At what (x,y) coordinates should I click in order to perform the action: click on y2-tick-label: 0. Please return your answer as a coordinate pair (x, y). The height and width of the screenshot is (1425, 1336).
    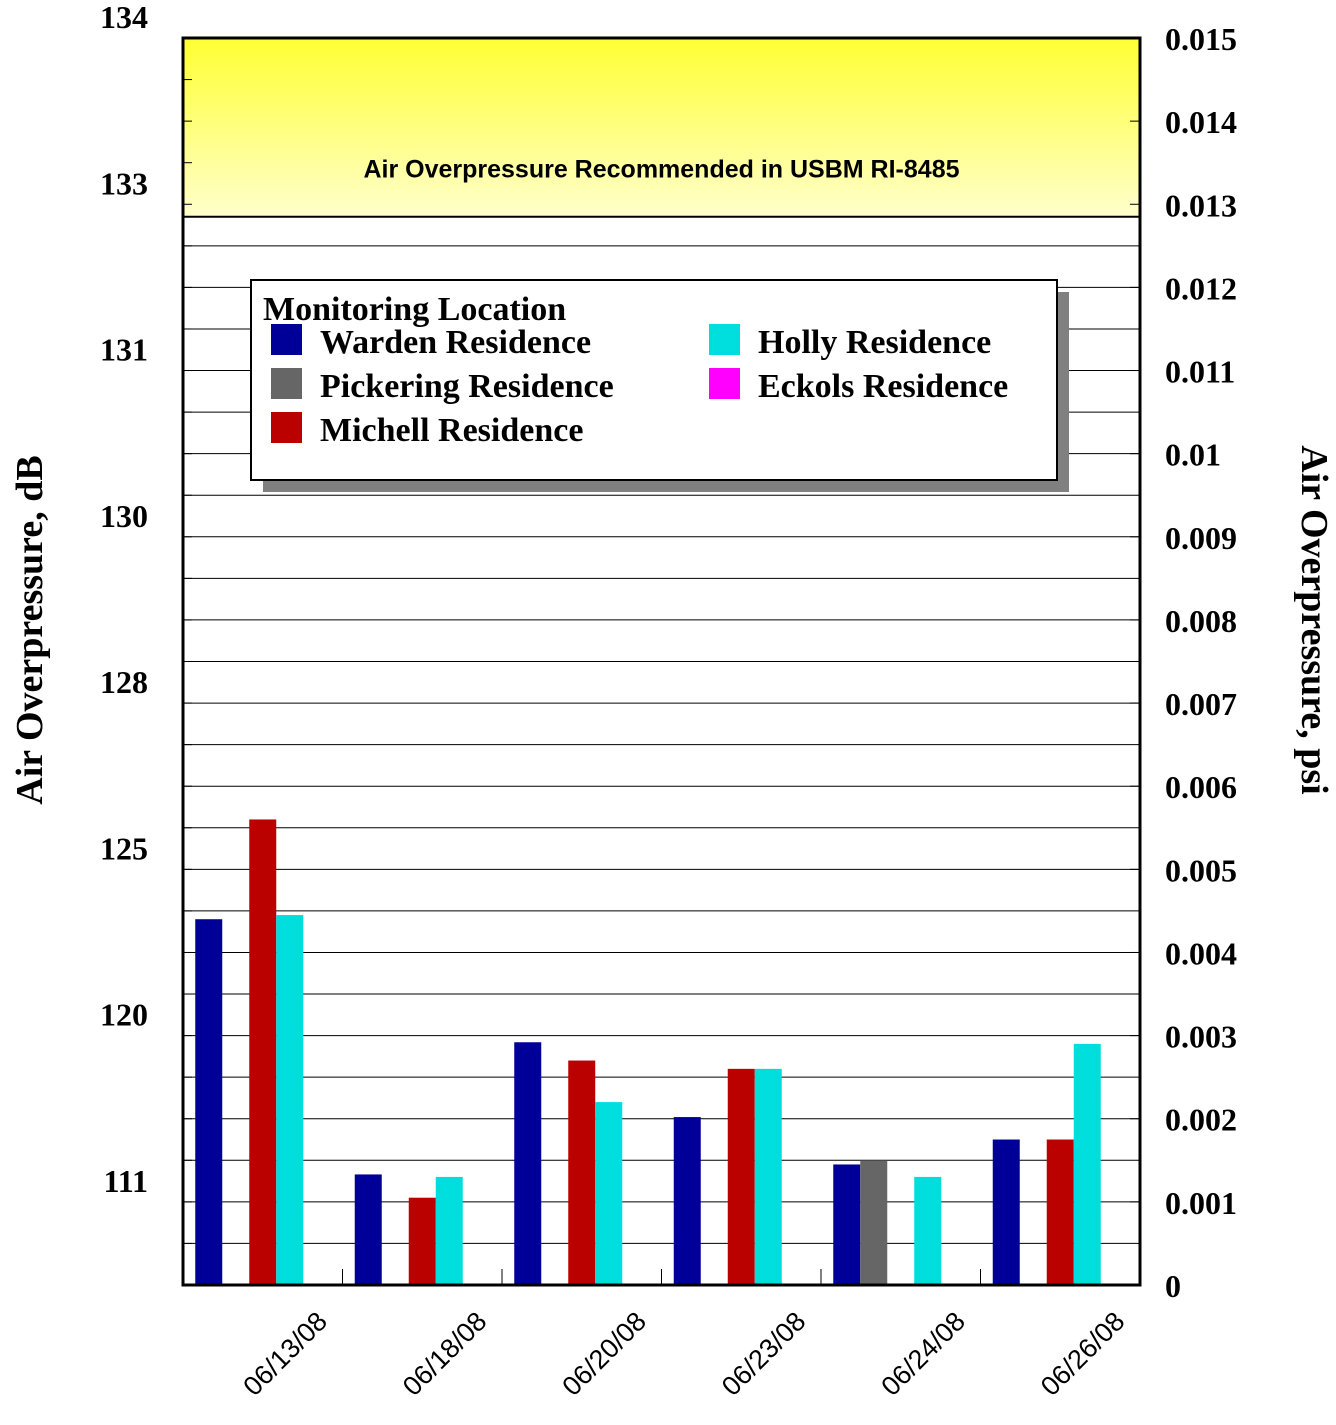
    Looking at the image, I should click on (1173, 1286).